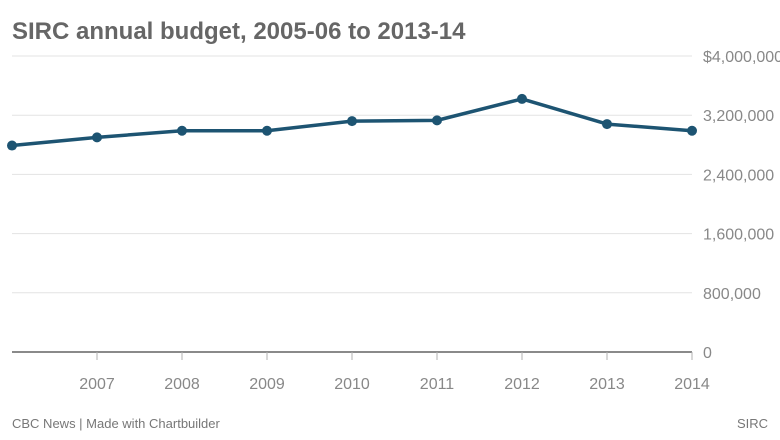 This screenshot has width=780, height=440. What do you see at coordinates (752, 423) in the screenshot?
I see `footer-source: SIRC` at bounding box center [752, 423].